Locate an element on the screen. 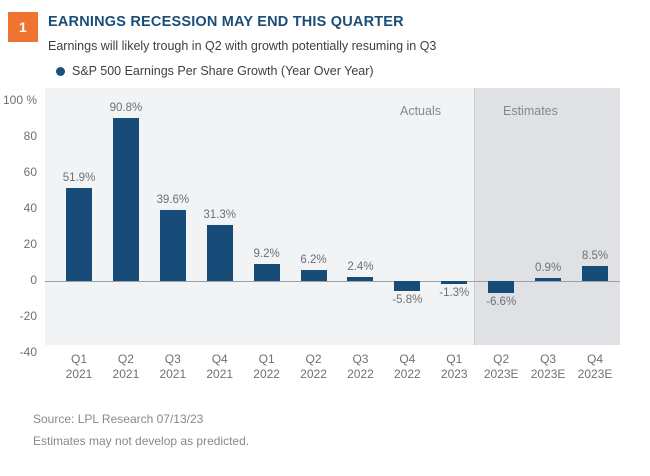  x-axis-tick-label: Q1 2022 is located at coordinates (267, 367).